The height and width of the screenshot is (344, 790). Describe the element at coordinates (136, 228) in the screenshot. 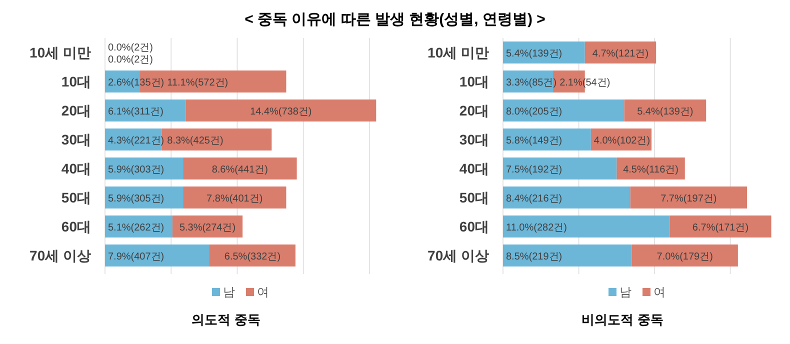

I see `data-label: 5.1%(262건)` at that location.